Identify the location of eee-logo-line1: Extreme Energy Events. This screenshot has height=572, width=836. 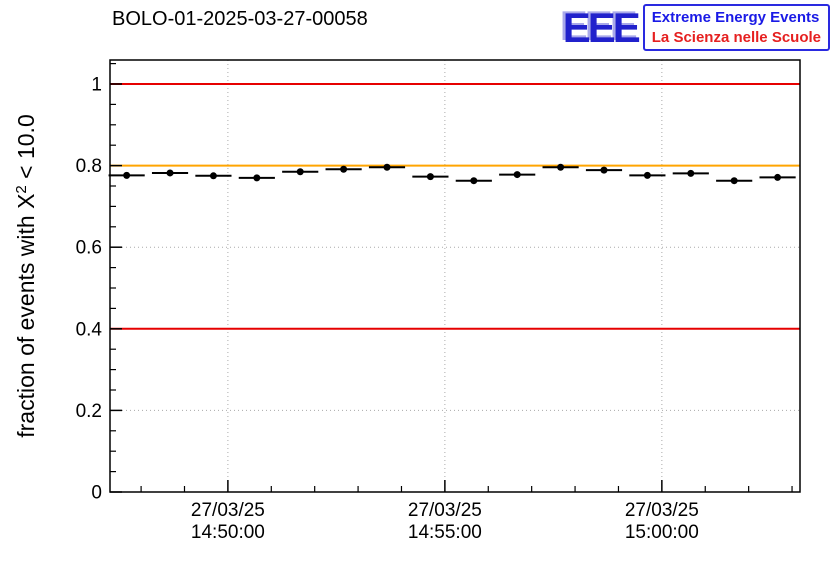
(735, 17).